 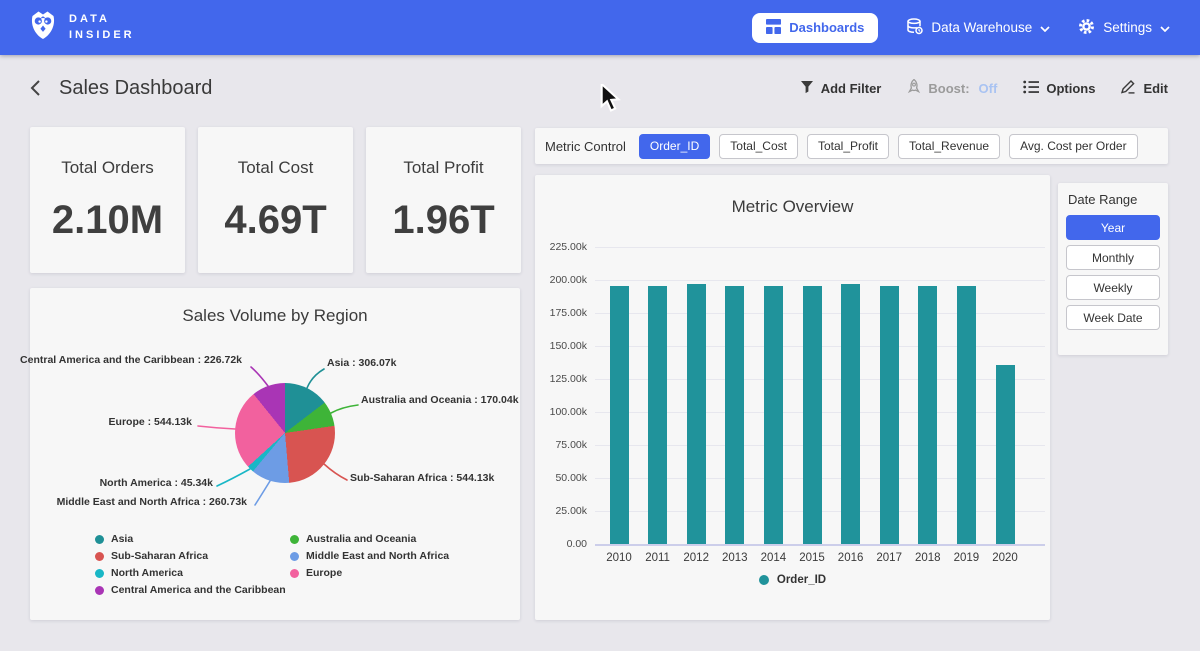 I want to click on options-button: Options, so click(x=1059, y=88).